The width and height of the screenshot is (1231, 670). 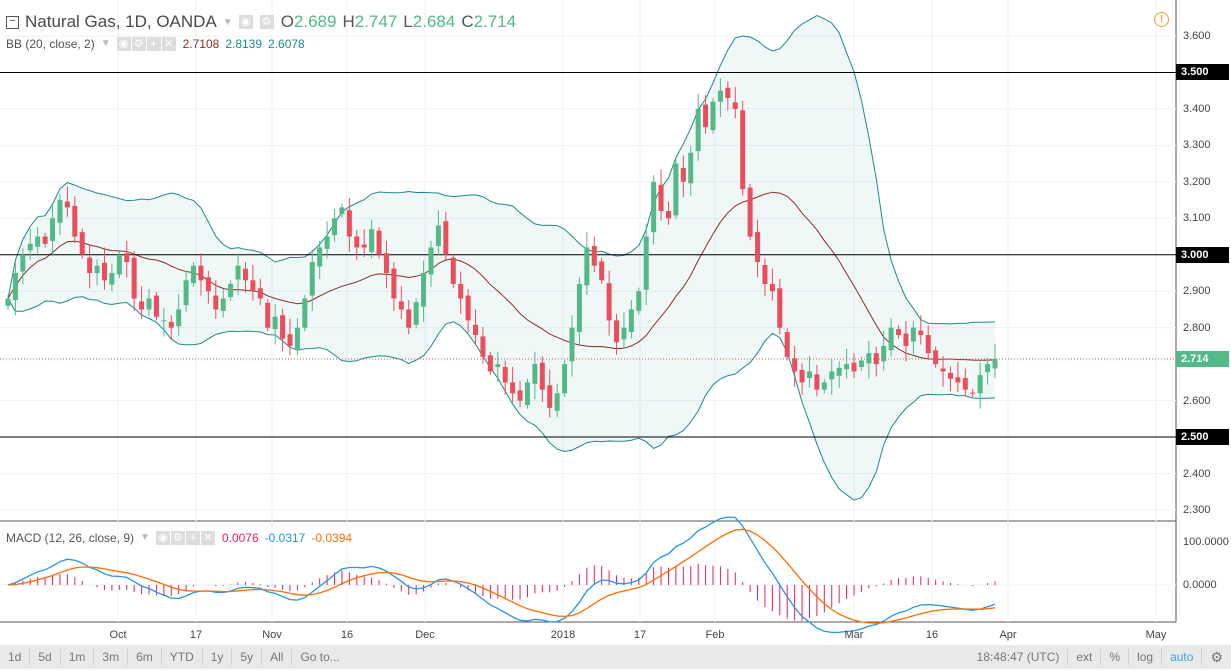 What do you see at coordinates (1197, 291) in the screenshot?
I see `price-label: 2.900` at bounding box center [1197, 291].